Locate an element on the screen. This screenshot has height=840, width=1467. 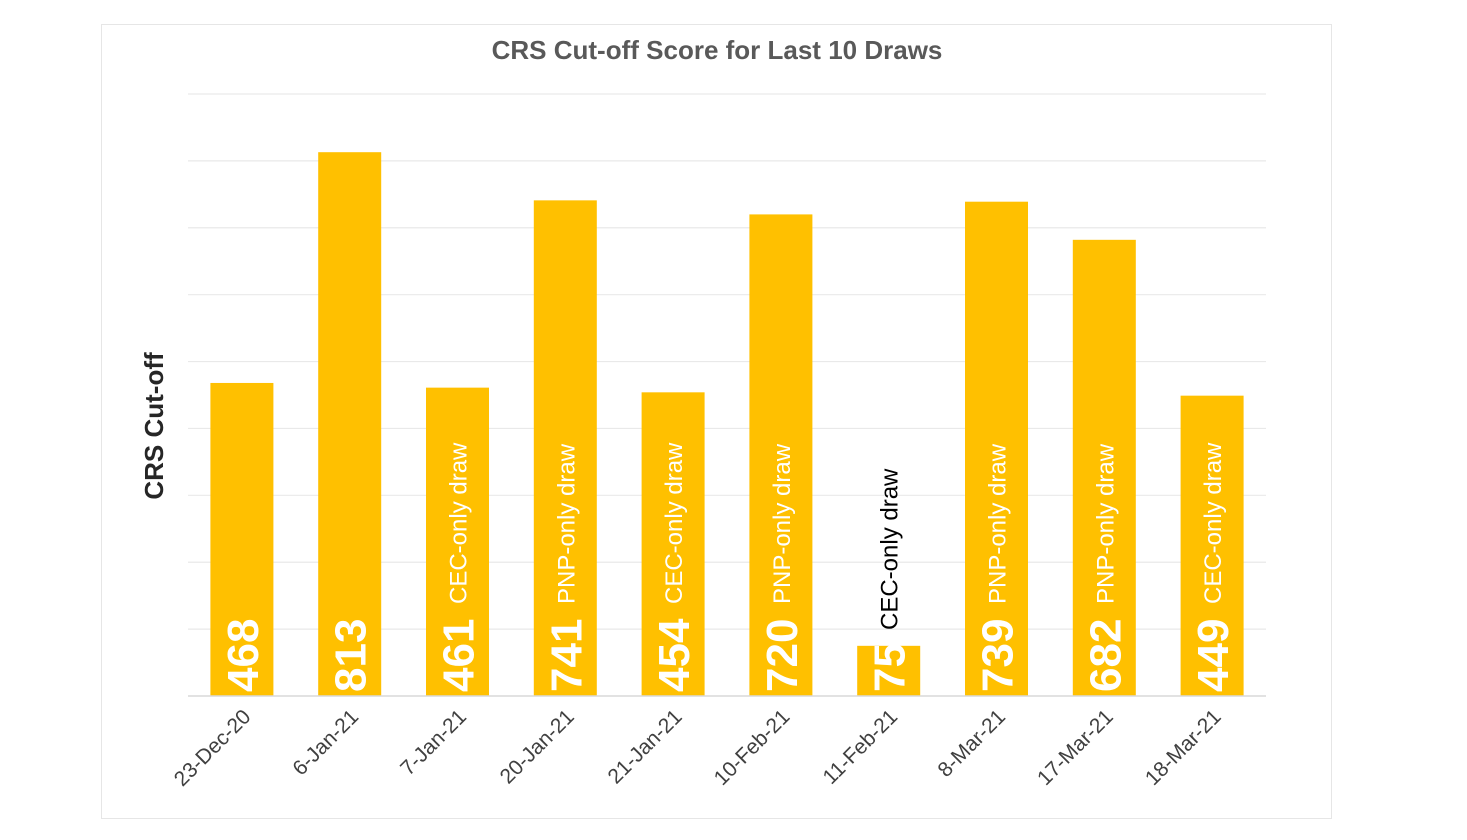
x-tick-label: 20-Jan-21 is located at coordinates (537, 746).